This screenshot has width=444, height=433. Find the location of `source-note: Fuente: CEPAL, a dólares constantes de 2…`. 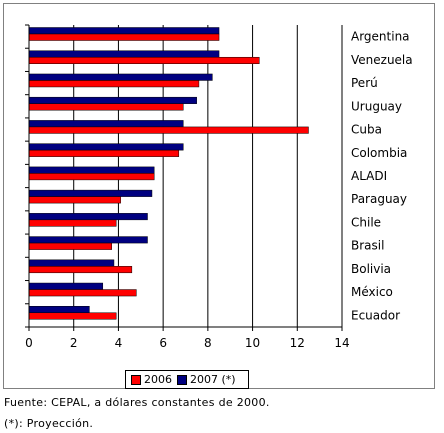

source-note: Fuente: CEPAL, a dólares constantes de 2… is located at coordinates (137, 402).